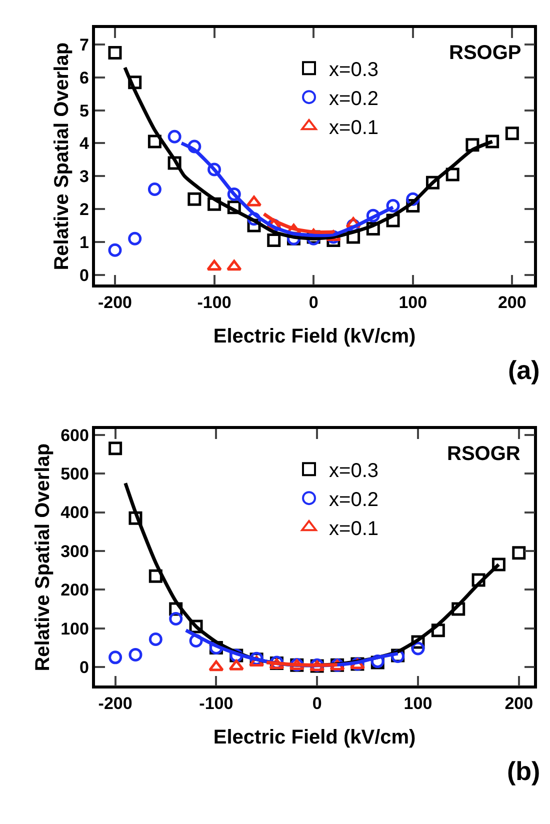  Describe the element at coordinates (84, 78) in the screenshot. I see `y-tick-label: 6` at that location.